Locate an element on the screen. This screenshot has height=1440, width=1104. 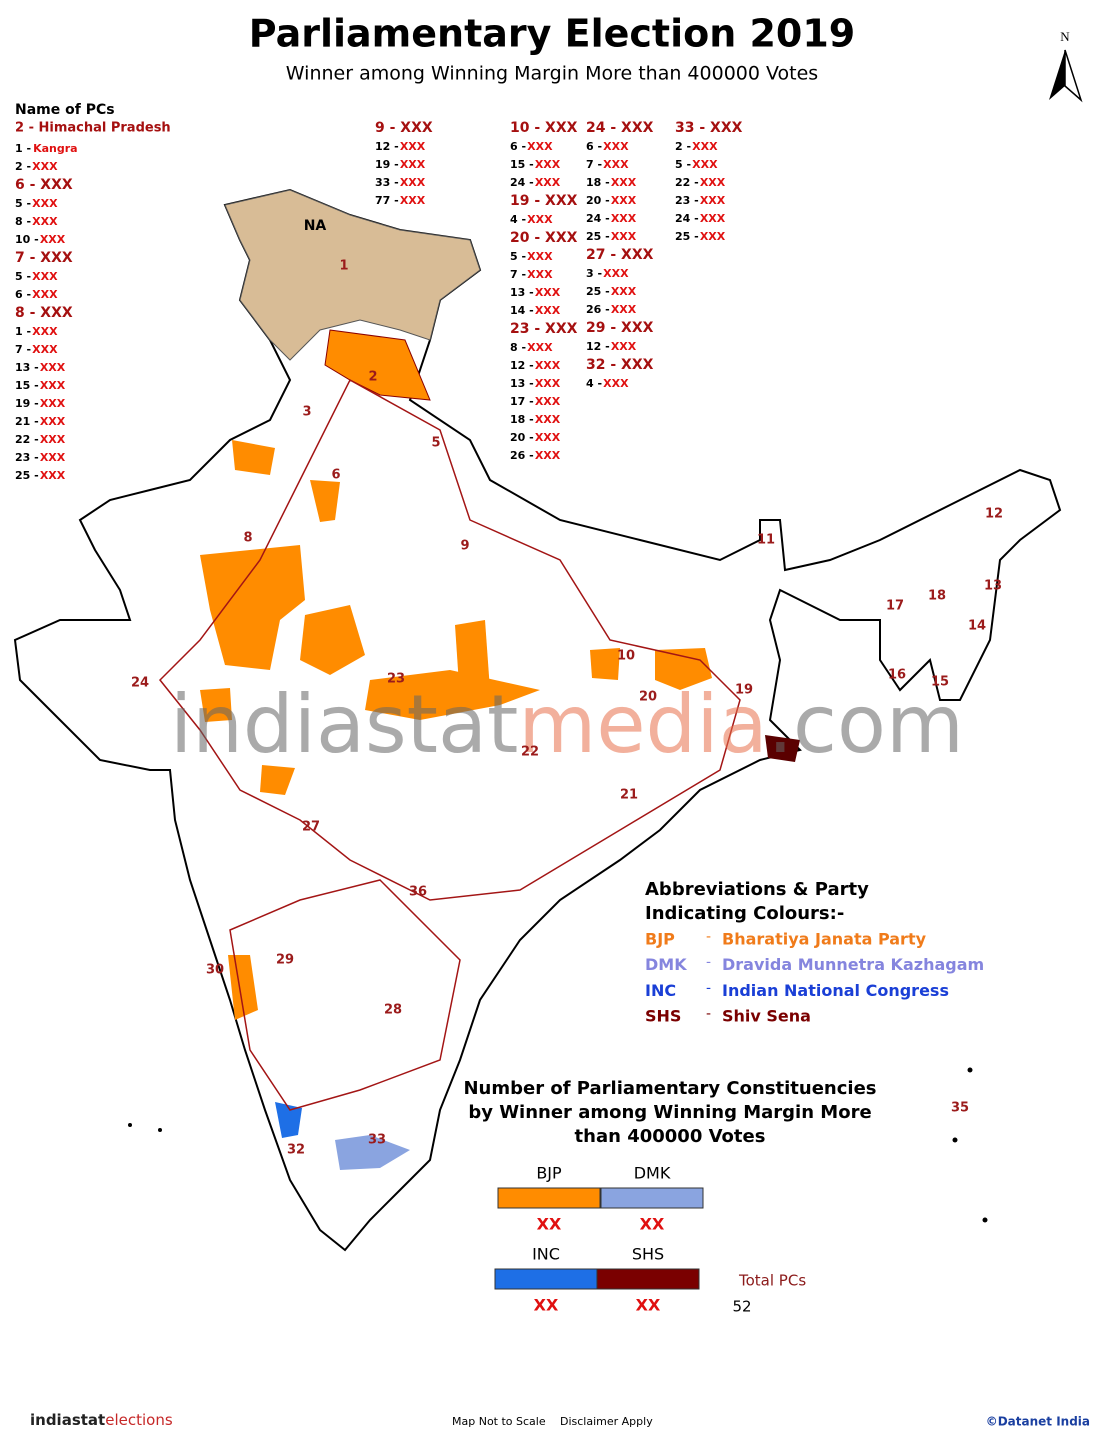
pc-item: 13 - XXX is located at coordinates (535, 292).